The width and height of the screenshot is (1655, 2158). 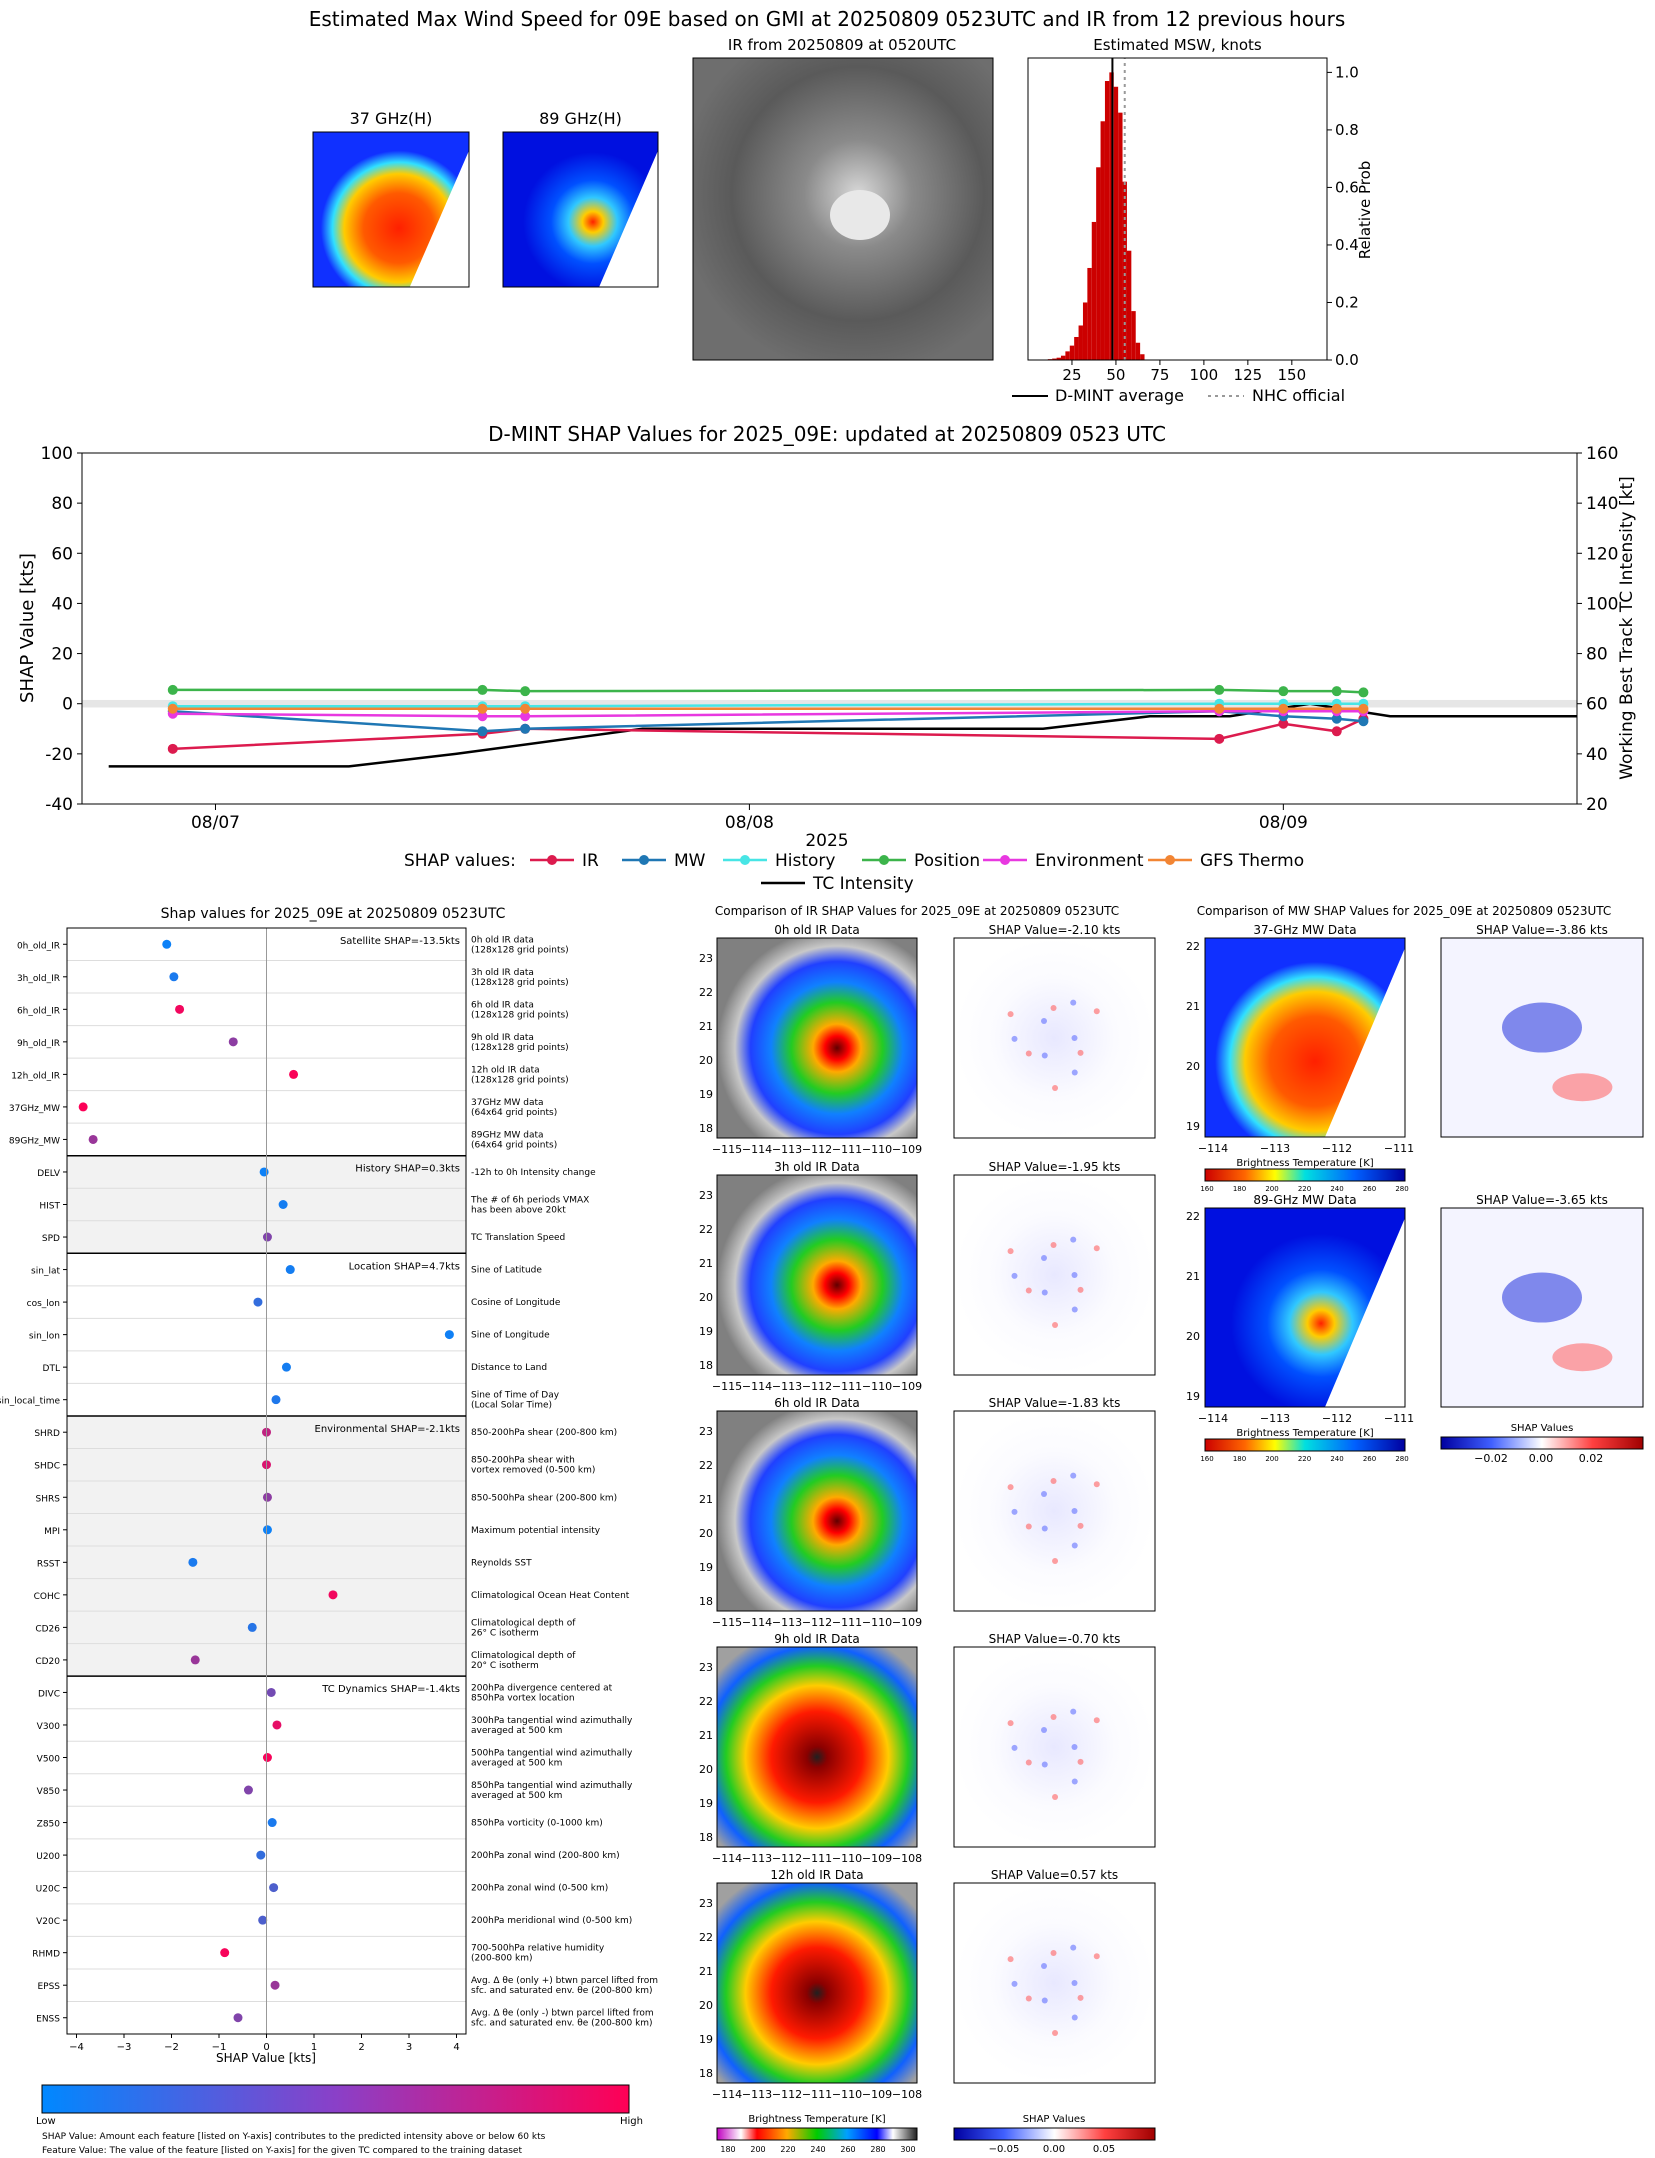 What do you see at coordinates (706, 1297) in the screenshot?
I see `ir-row-ytick-label: 20` at bounding box center [706, 1297].